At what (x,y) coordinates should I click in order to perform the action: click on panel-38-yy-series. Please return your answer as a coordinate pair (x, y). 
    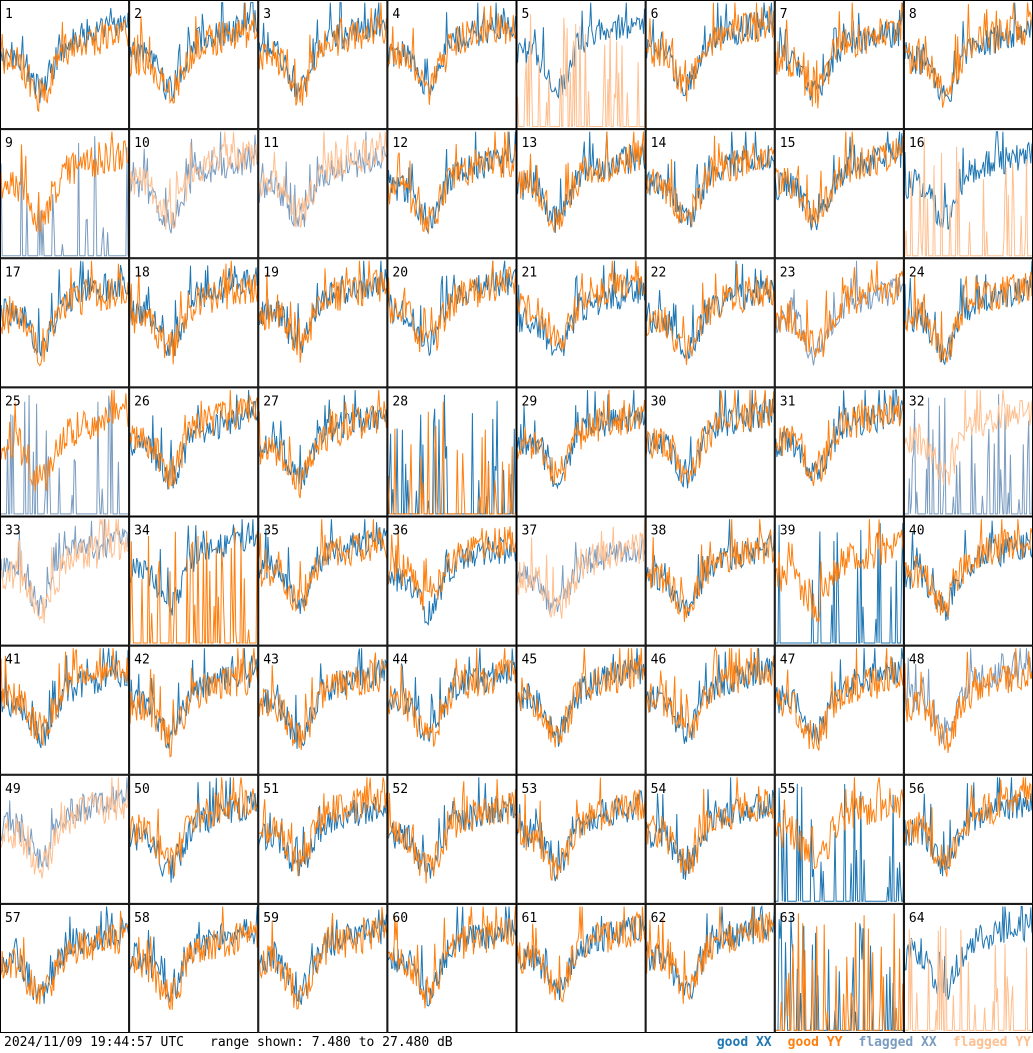
    Looking at the image, I should click on (710, 570).